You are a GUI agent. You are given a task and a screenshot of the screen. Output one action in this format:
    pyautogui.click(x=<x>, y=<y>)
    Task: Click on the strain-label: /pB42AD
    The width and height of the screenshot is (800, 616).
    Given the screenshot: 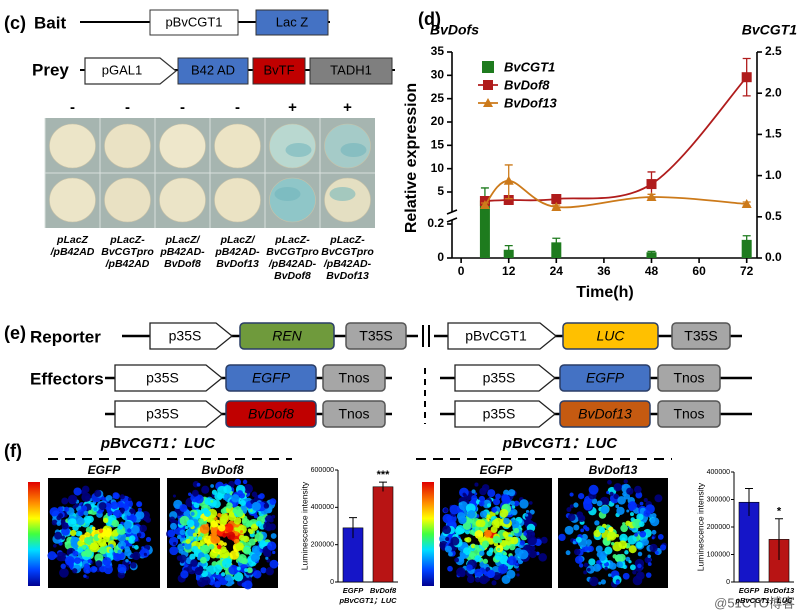 What is the action you would take?
    pyautogui.click(x=127, y=264)
    